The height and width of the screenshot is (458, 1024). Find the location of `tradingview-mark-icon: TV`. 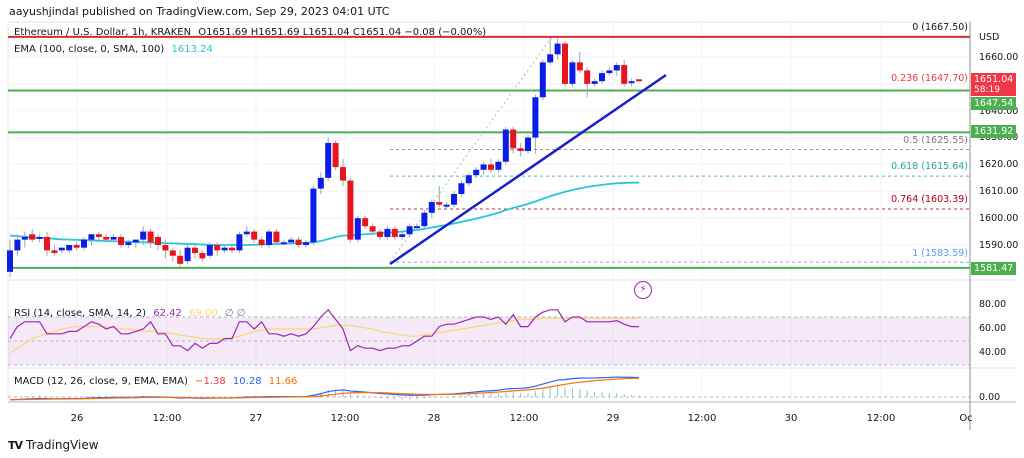

tradingview-mark-icon: TV is located at coordinates (15, 445).